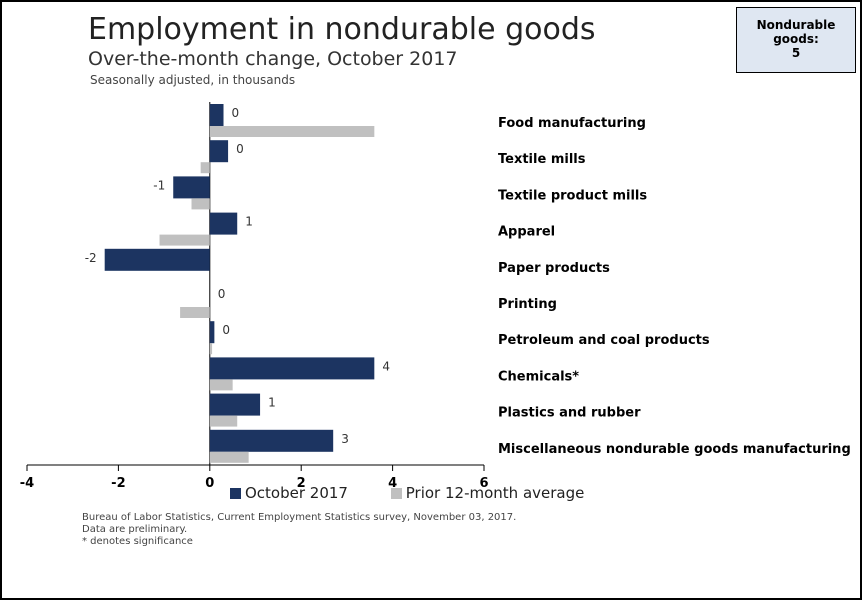 Image resolution: width=862 pixels, height=600 pixels. What do you see at coordinates (554, 268) in the screenshot?
I see `category-label: Paper products` at bounding box center [554, 268].